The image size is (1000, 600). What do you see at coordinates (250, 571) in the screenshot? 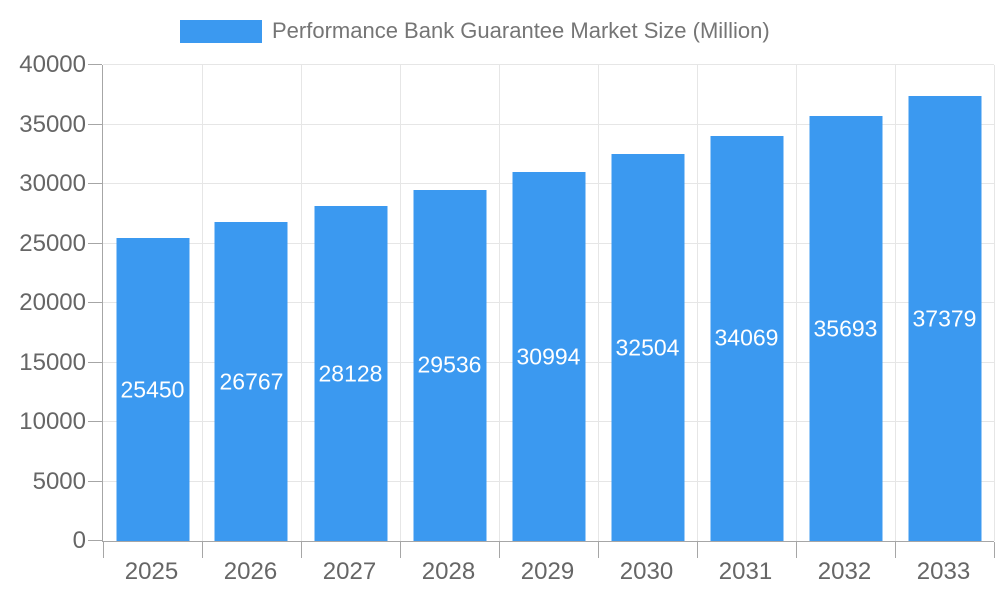
I see `x-tick-label: 2026` at bounding box center [250, 571].